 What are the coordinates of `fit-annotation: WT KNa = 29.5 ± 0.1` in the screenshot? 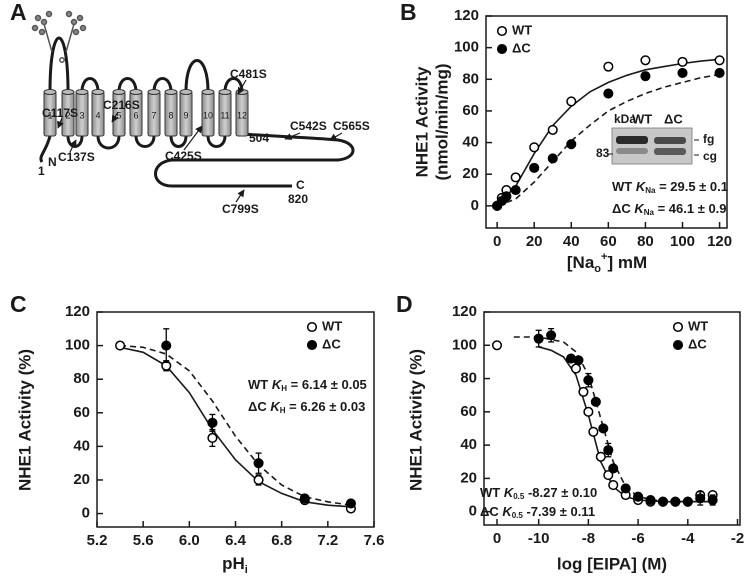 It's located at (670, 187).